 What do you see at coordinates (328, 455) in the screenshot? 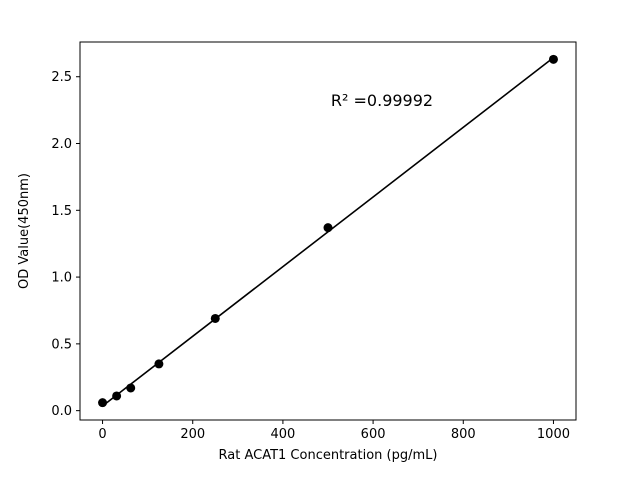
I see `x-axis-label: Rat ACAT1 Concentration (pg/mL)` at bounding box center [328, 455].